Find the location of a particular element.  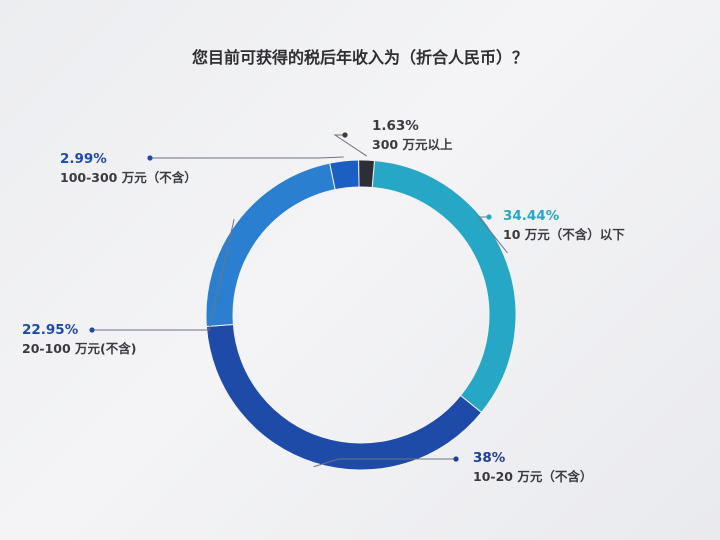

data-label-value-3: 22.95% is located at coordinates (50, 330).